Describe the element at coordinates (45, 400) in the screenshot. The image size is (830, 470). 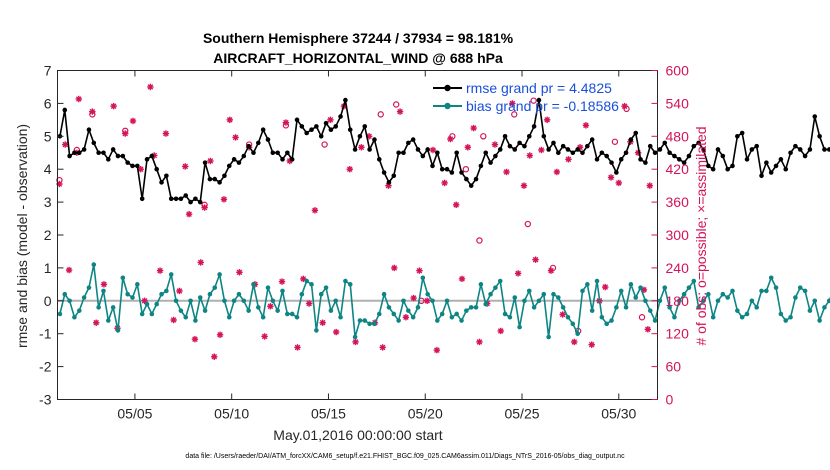
I see `y-tick-label-left: -3` at that location.